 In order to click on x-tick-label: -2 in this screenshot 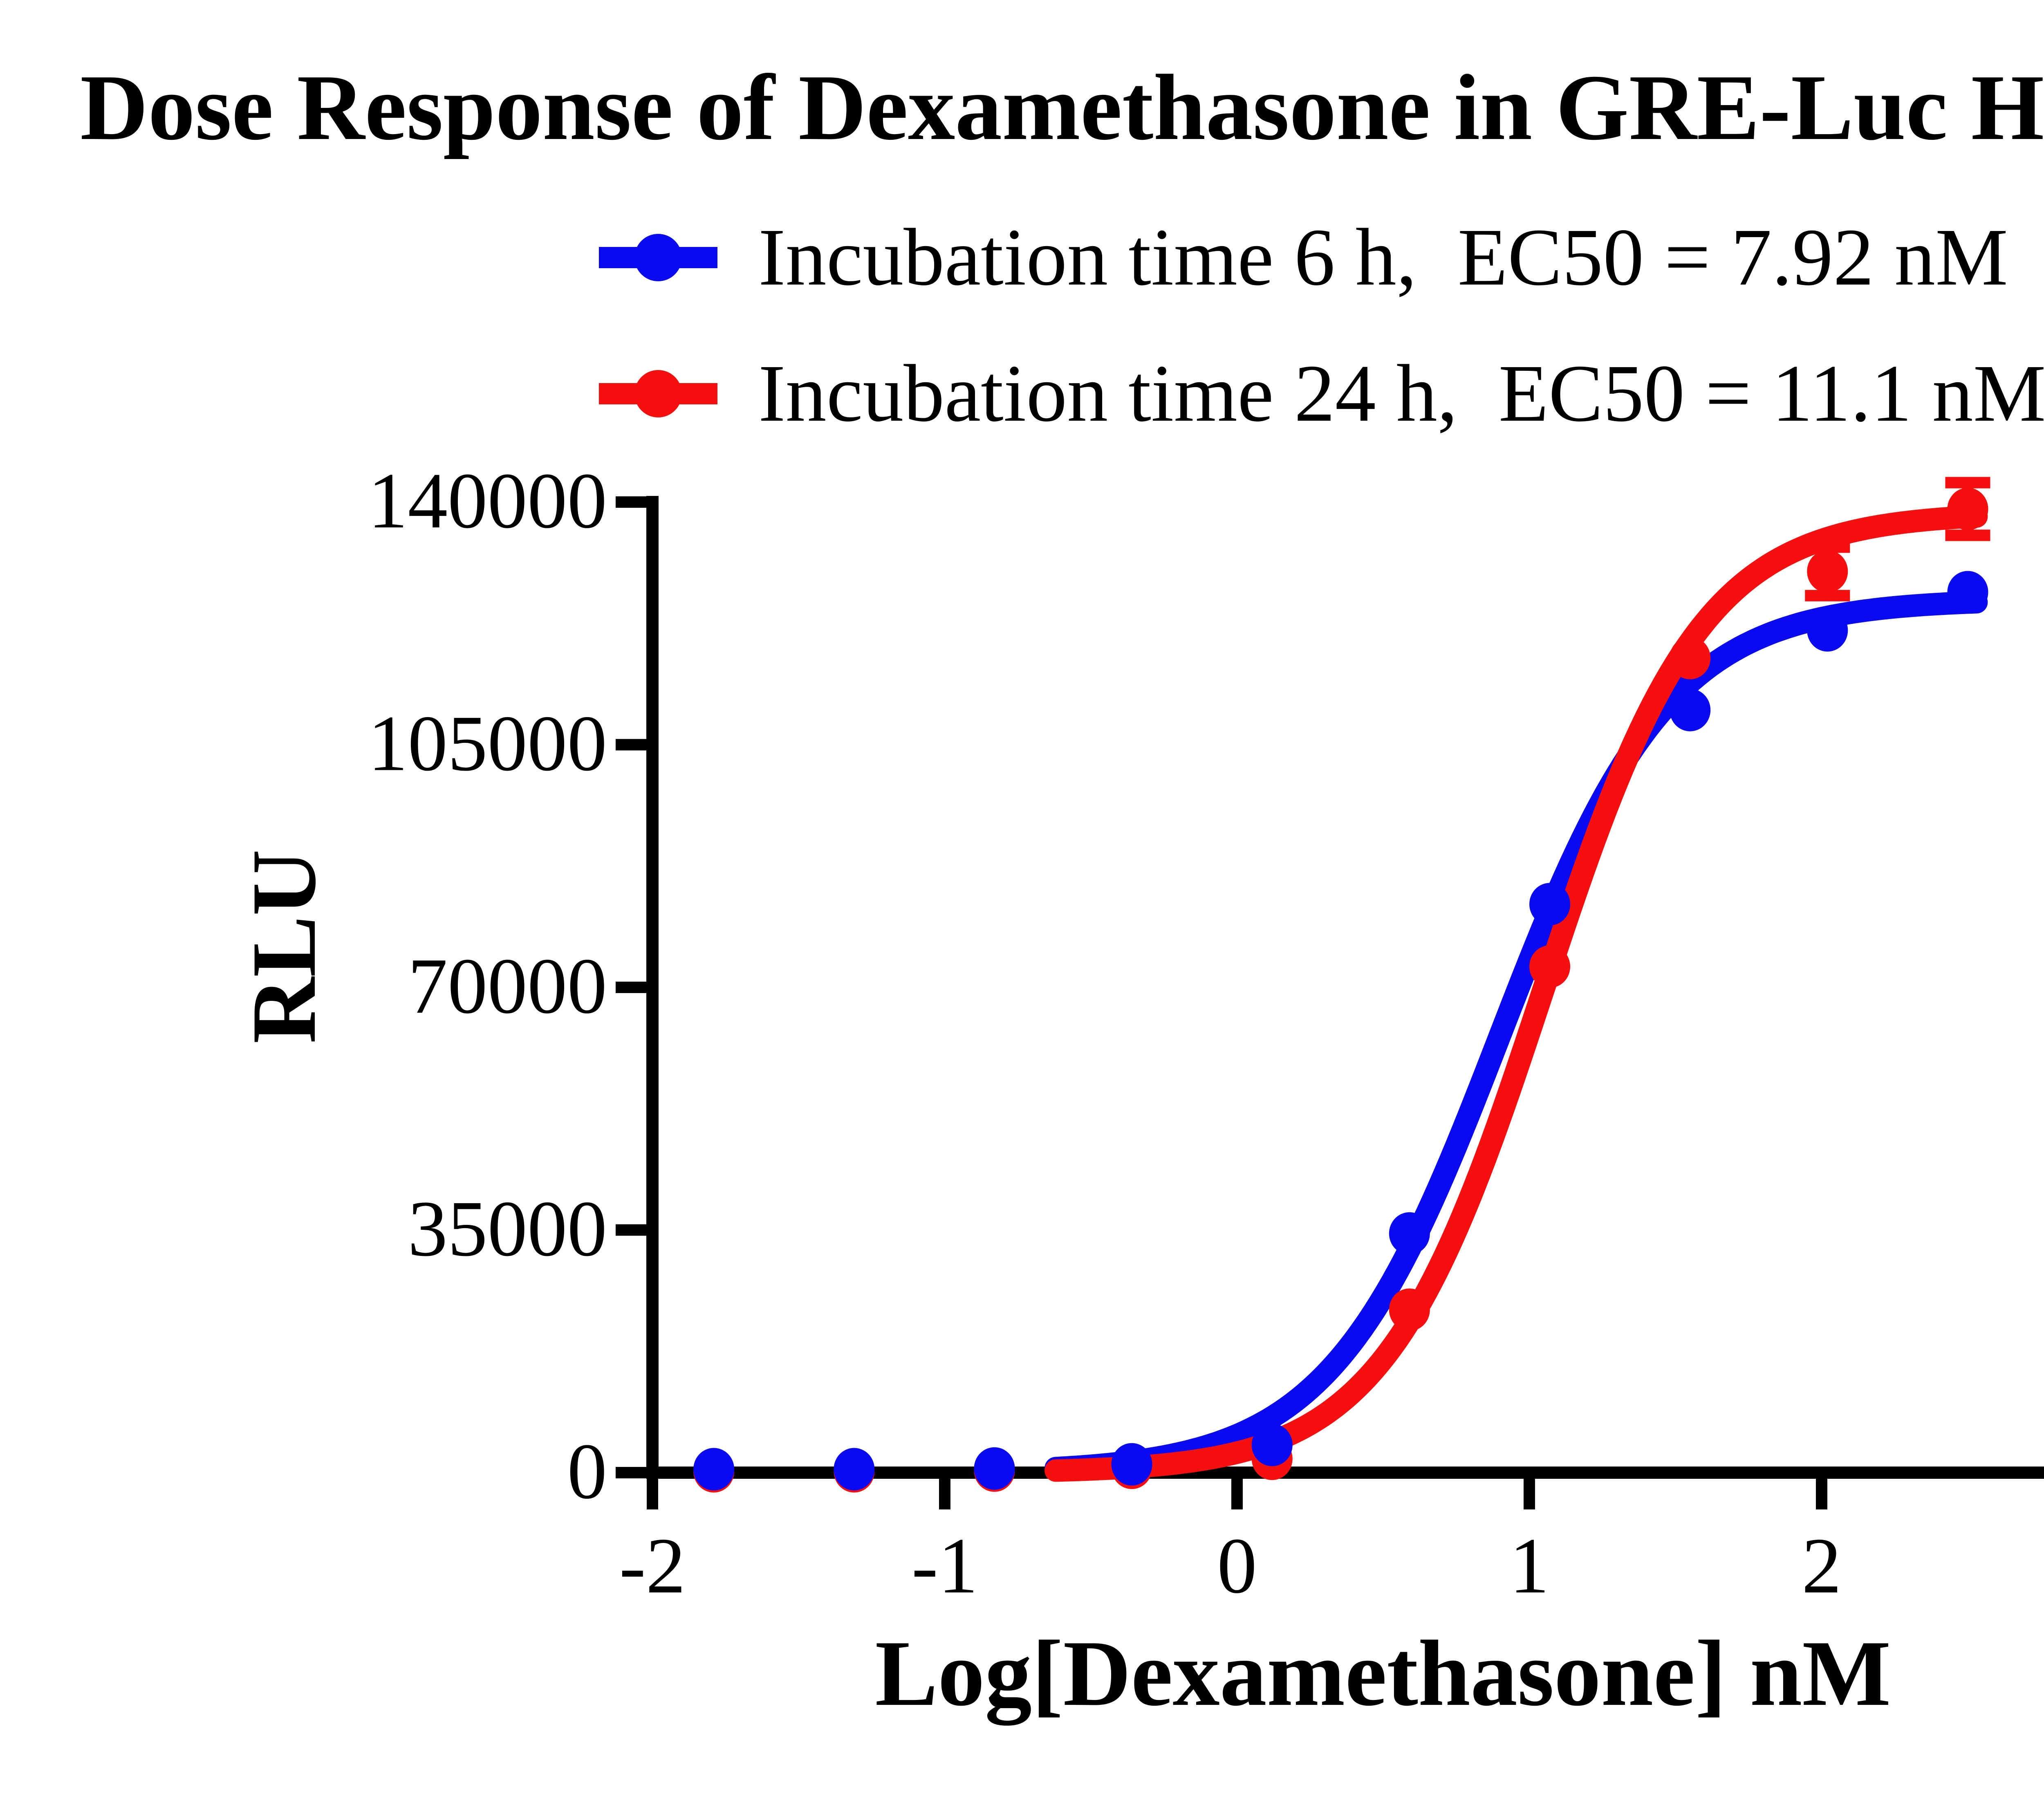, I will do `click(652, 1566)`.